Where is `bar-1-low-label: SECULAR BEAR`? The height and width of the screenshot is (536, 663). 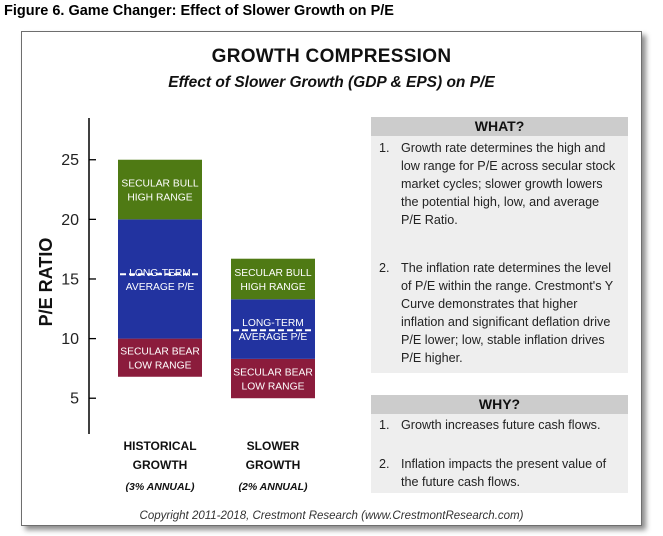 bar-1-low-label: SECULAR BEAR is located at coordinates (160, 352).